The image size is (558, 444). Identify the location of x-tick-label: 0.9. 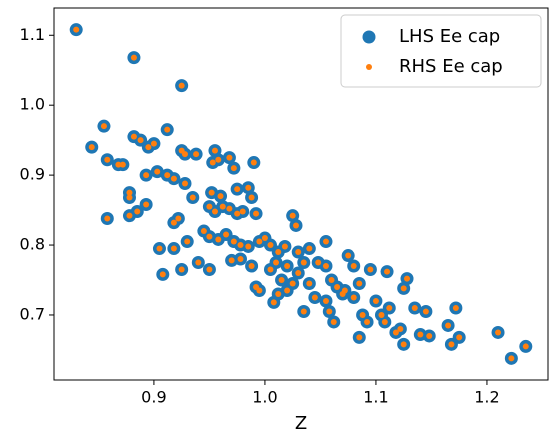
(153, 397).